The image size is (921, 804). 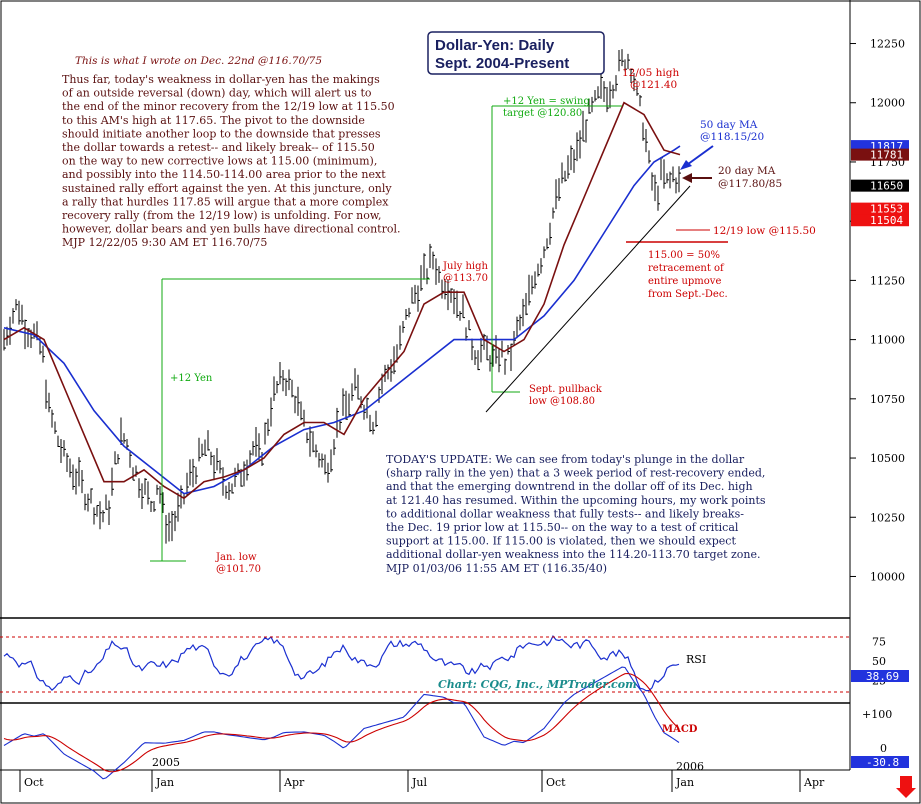 I want to click on rsi-value-tag, so click(x=880, y=676).